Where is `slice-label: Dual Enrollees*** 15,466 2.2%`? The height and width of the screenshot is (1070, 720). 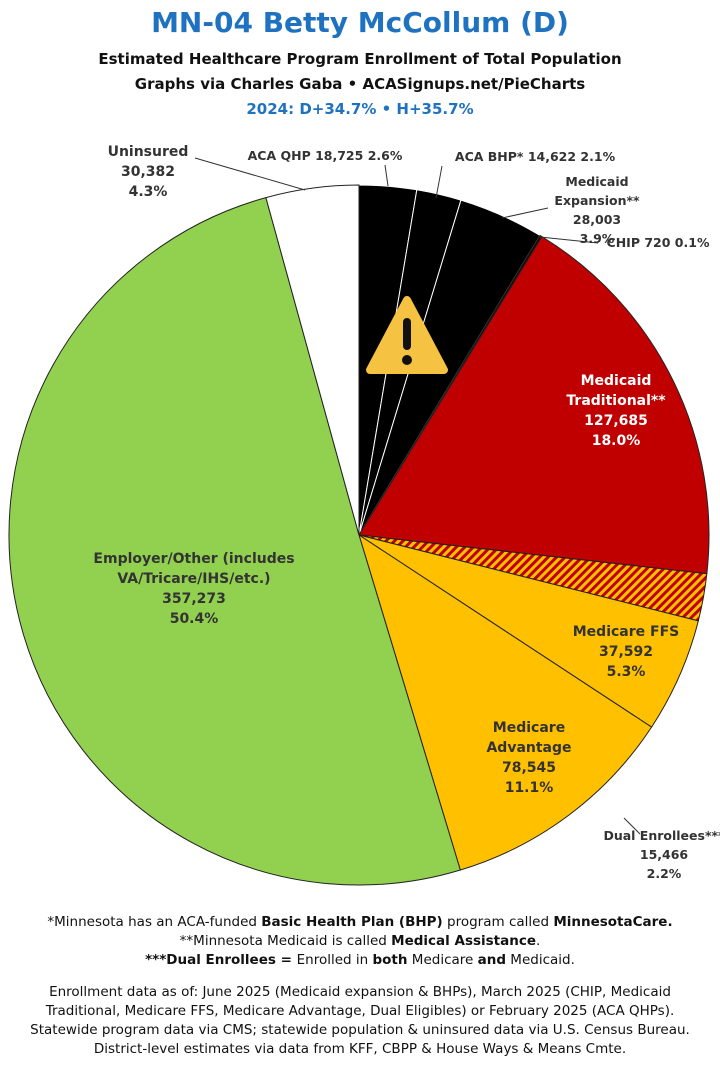
slice-label: Dual Enrollees*** 15,466 2.2% is located at coordinates (652, 854).